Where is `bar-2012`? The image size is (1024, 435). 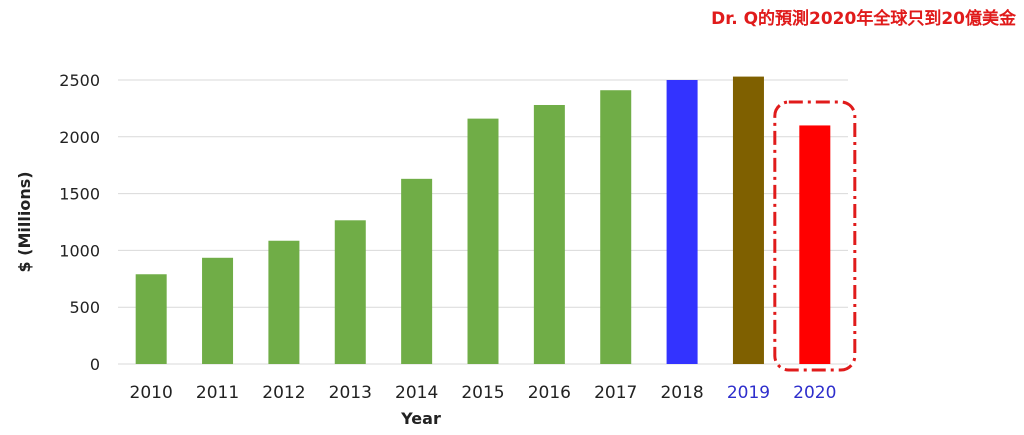
bar-2012 is located at coordinates (284, 302).